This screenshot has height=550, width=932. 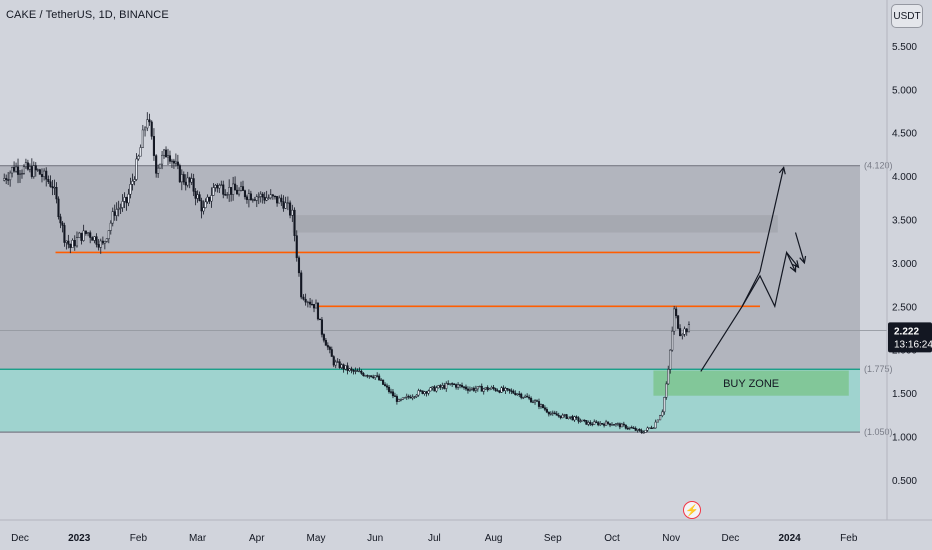 I want to click on price-tag-countdown: 13:16:24, so click(x=913, y=344).